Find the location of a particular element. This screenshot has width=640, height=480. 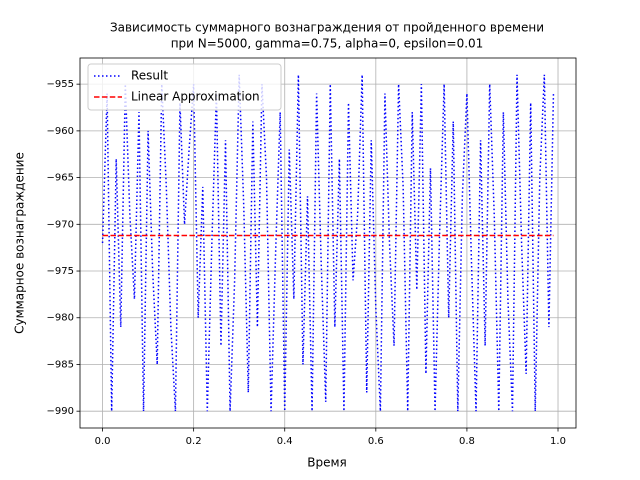

x-tick-label: 1.0 is located at coordinates (558, 441).